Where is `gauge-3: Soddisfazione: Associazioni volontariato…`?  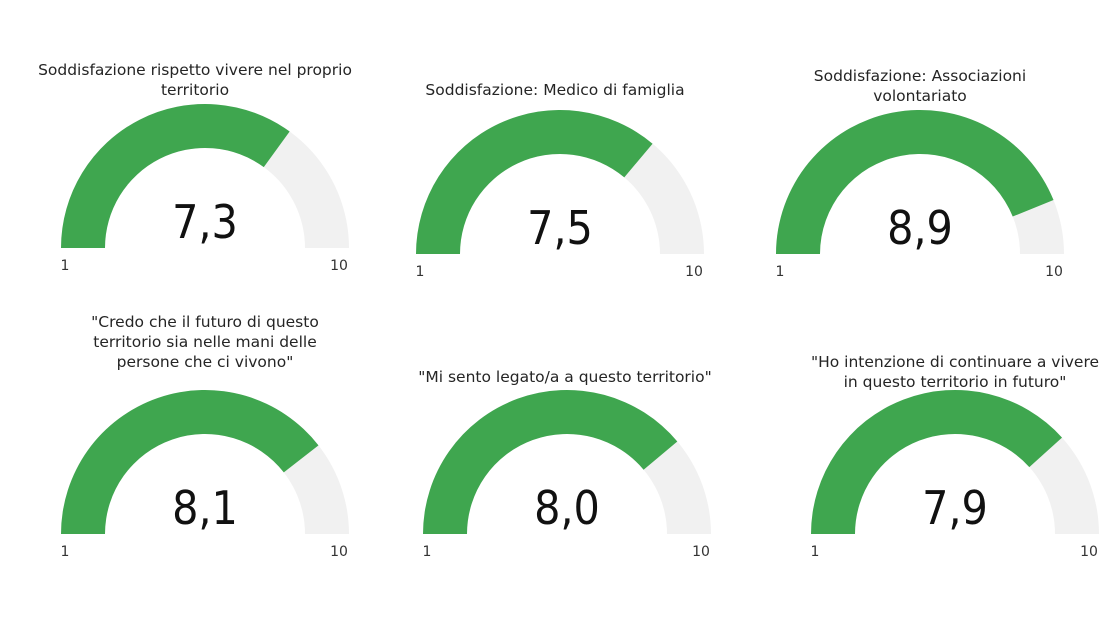
gauge-3: Soddisfazione: Associazioni volontariato… is located at coordinates (920, 190).